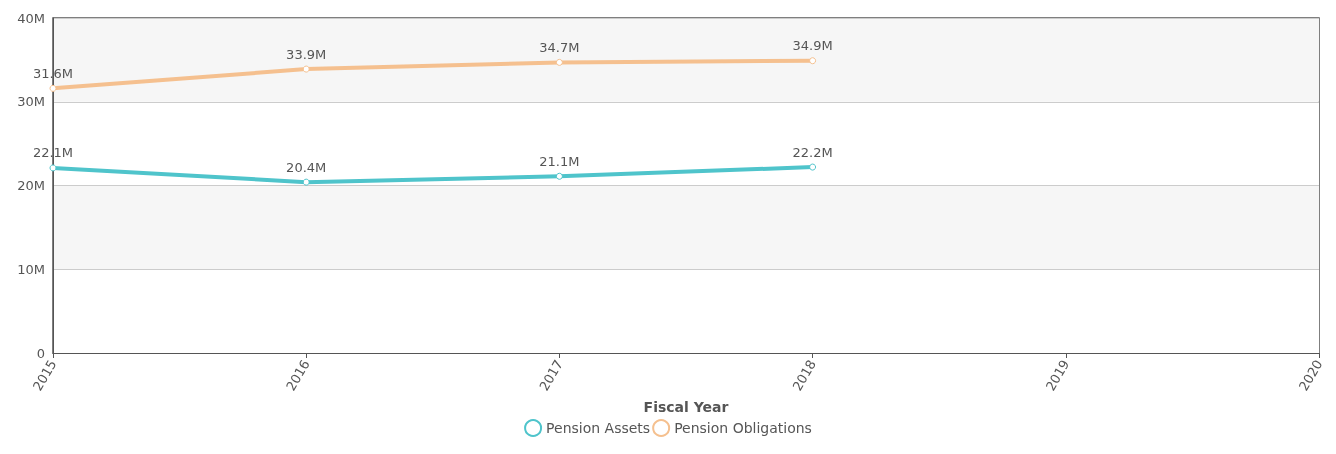 Image resolution: width=1336 pixels, height=454 pixels. I want to click on data-label: 34.7M, so click(559, 47).